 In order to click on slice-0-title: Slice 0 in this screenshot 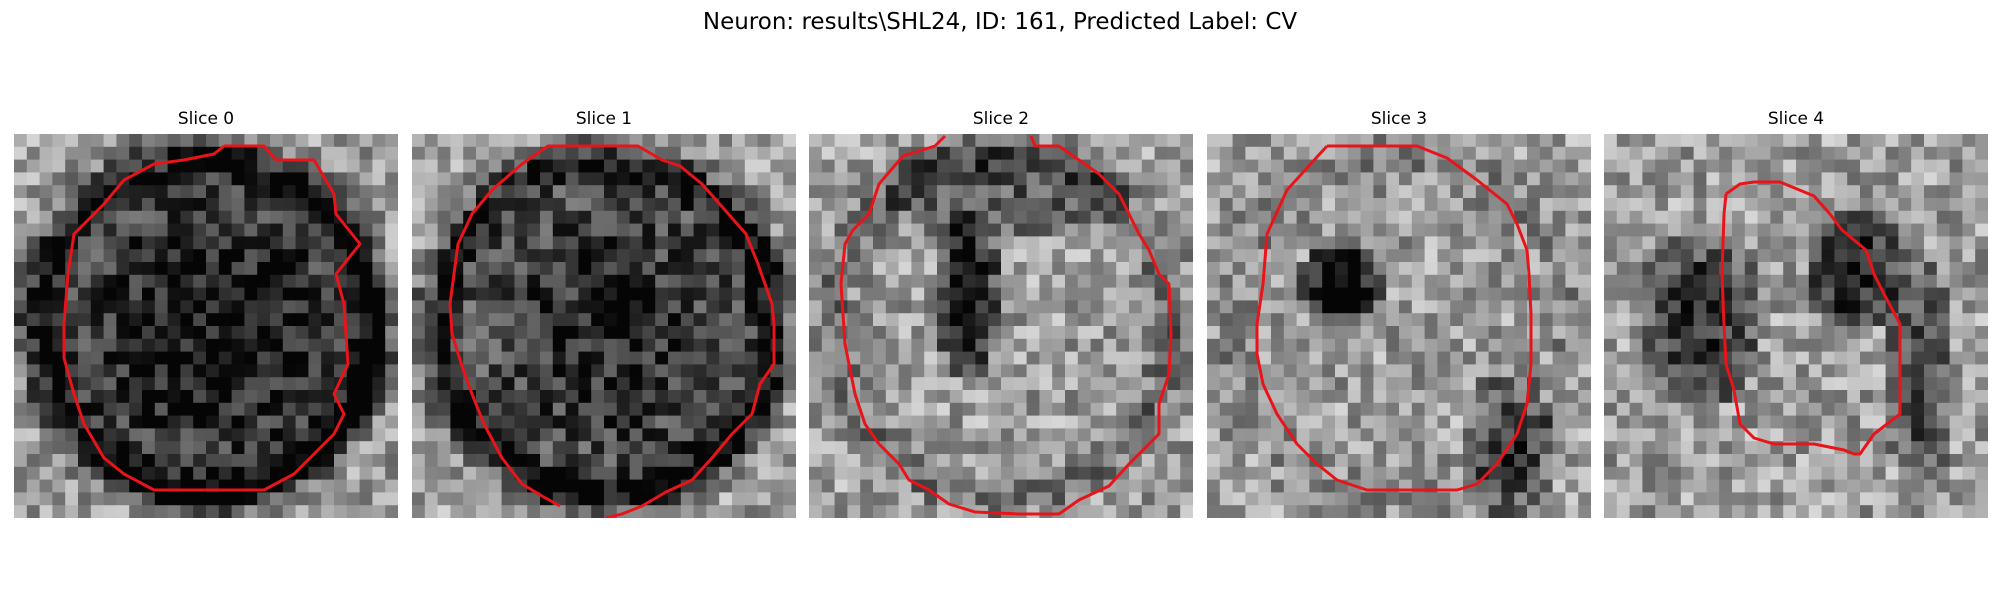, I will do `click(206, 119)`.